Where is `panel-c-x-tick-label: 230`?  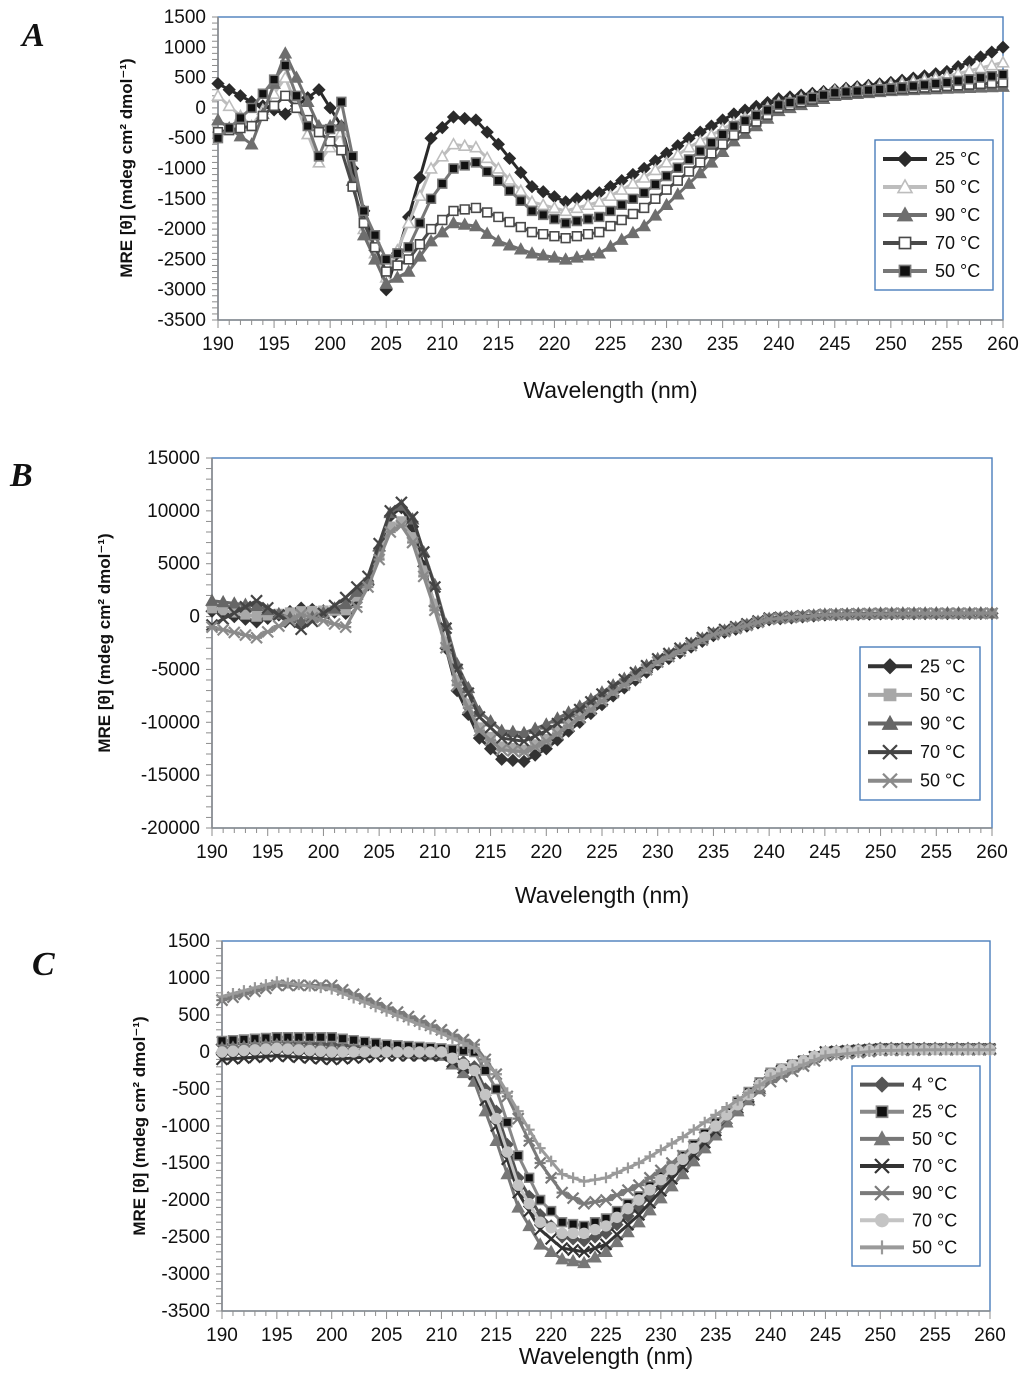 panel-c-x-tick-label: 230 is located at coordinates (661, 1335).